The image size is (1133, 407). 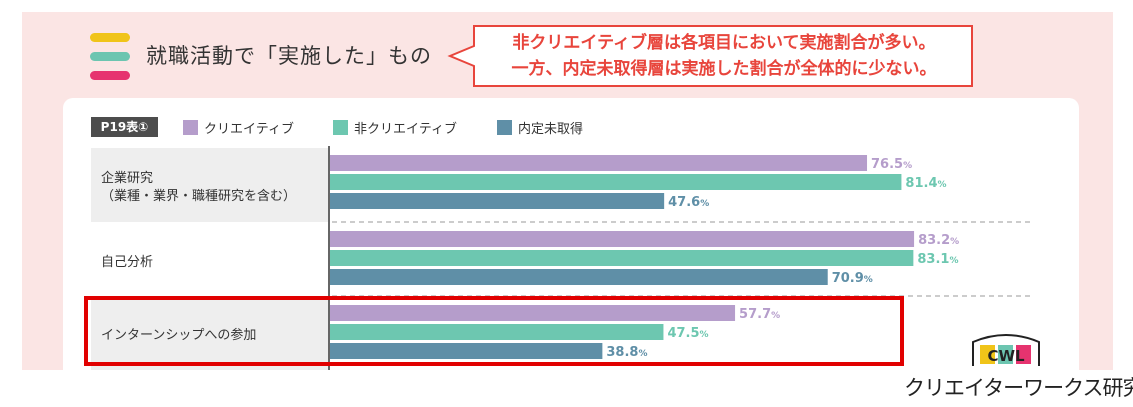 I want to click on table-tag: P19表①, so click(x=124, y=127).